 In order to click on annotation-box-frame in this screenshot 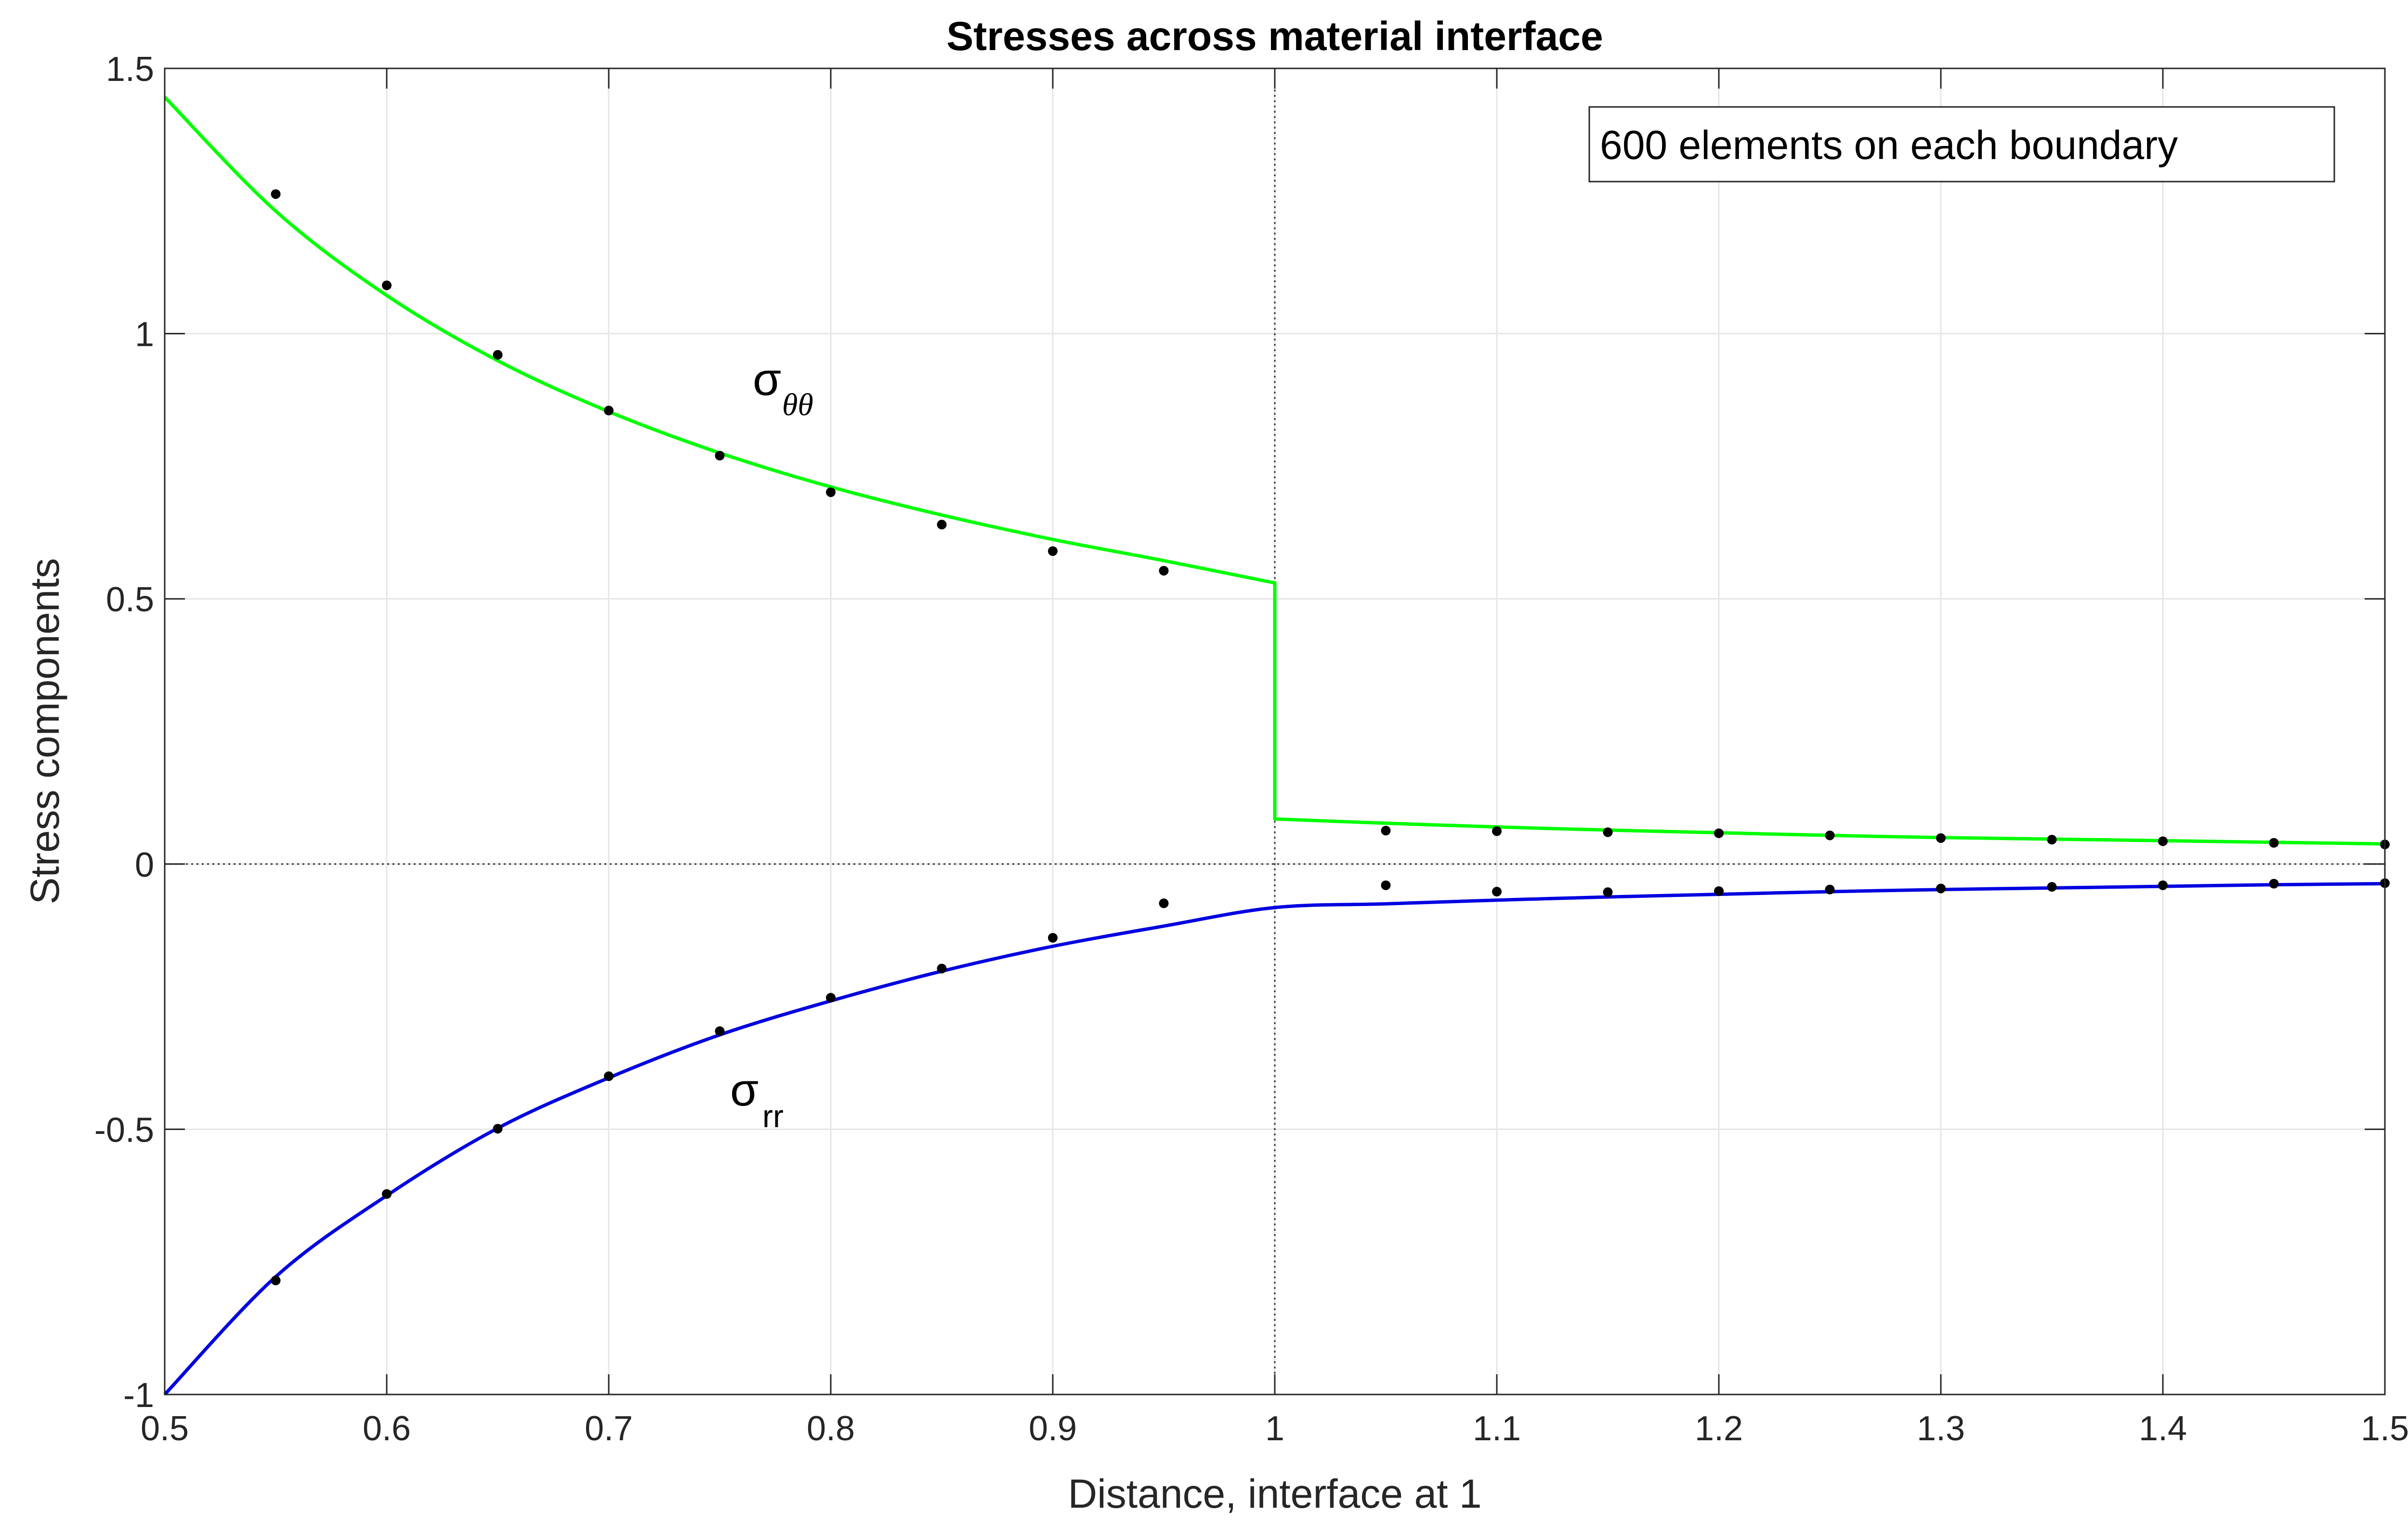, I will do `click(1961, 144)`.